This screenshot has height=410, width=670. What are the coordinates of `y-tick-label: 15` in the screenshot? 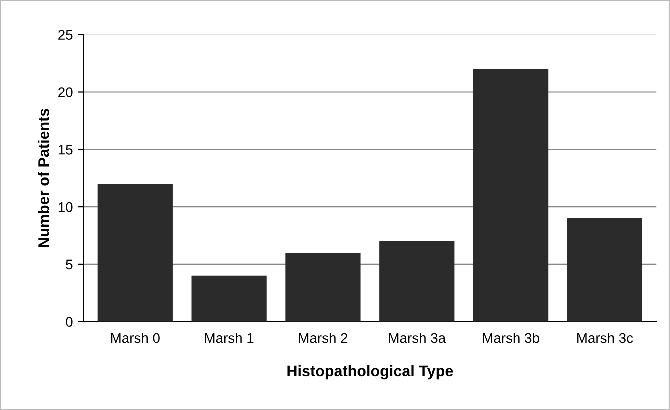 It's located at (65, 150).